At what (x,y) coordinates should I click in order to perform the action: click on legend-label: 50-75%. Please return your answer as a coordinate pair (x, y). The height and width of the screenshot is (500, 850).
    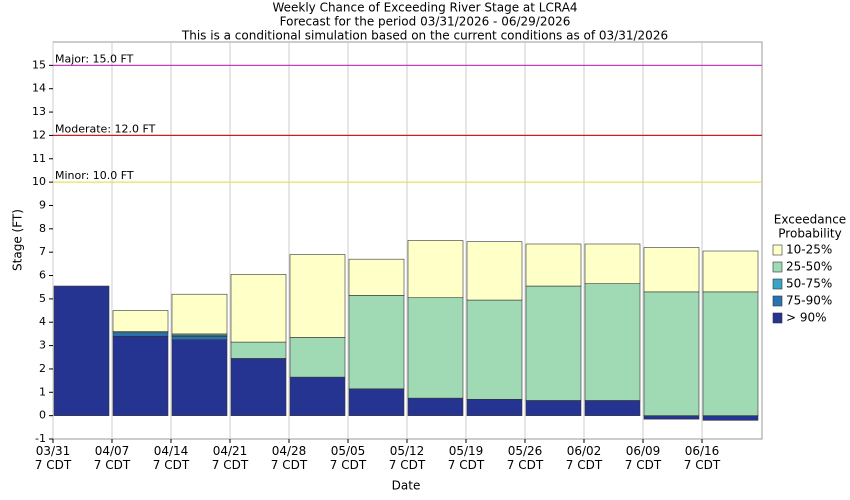
    Looking at the image, I should click on (809, 284).